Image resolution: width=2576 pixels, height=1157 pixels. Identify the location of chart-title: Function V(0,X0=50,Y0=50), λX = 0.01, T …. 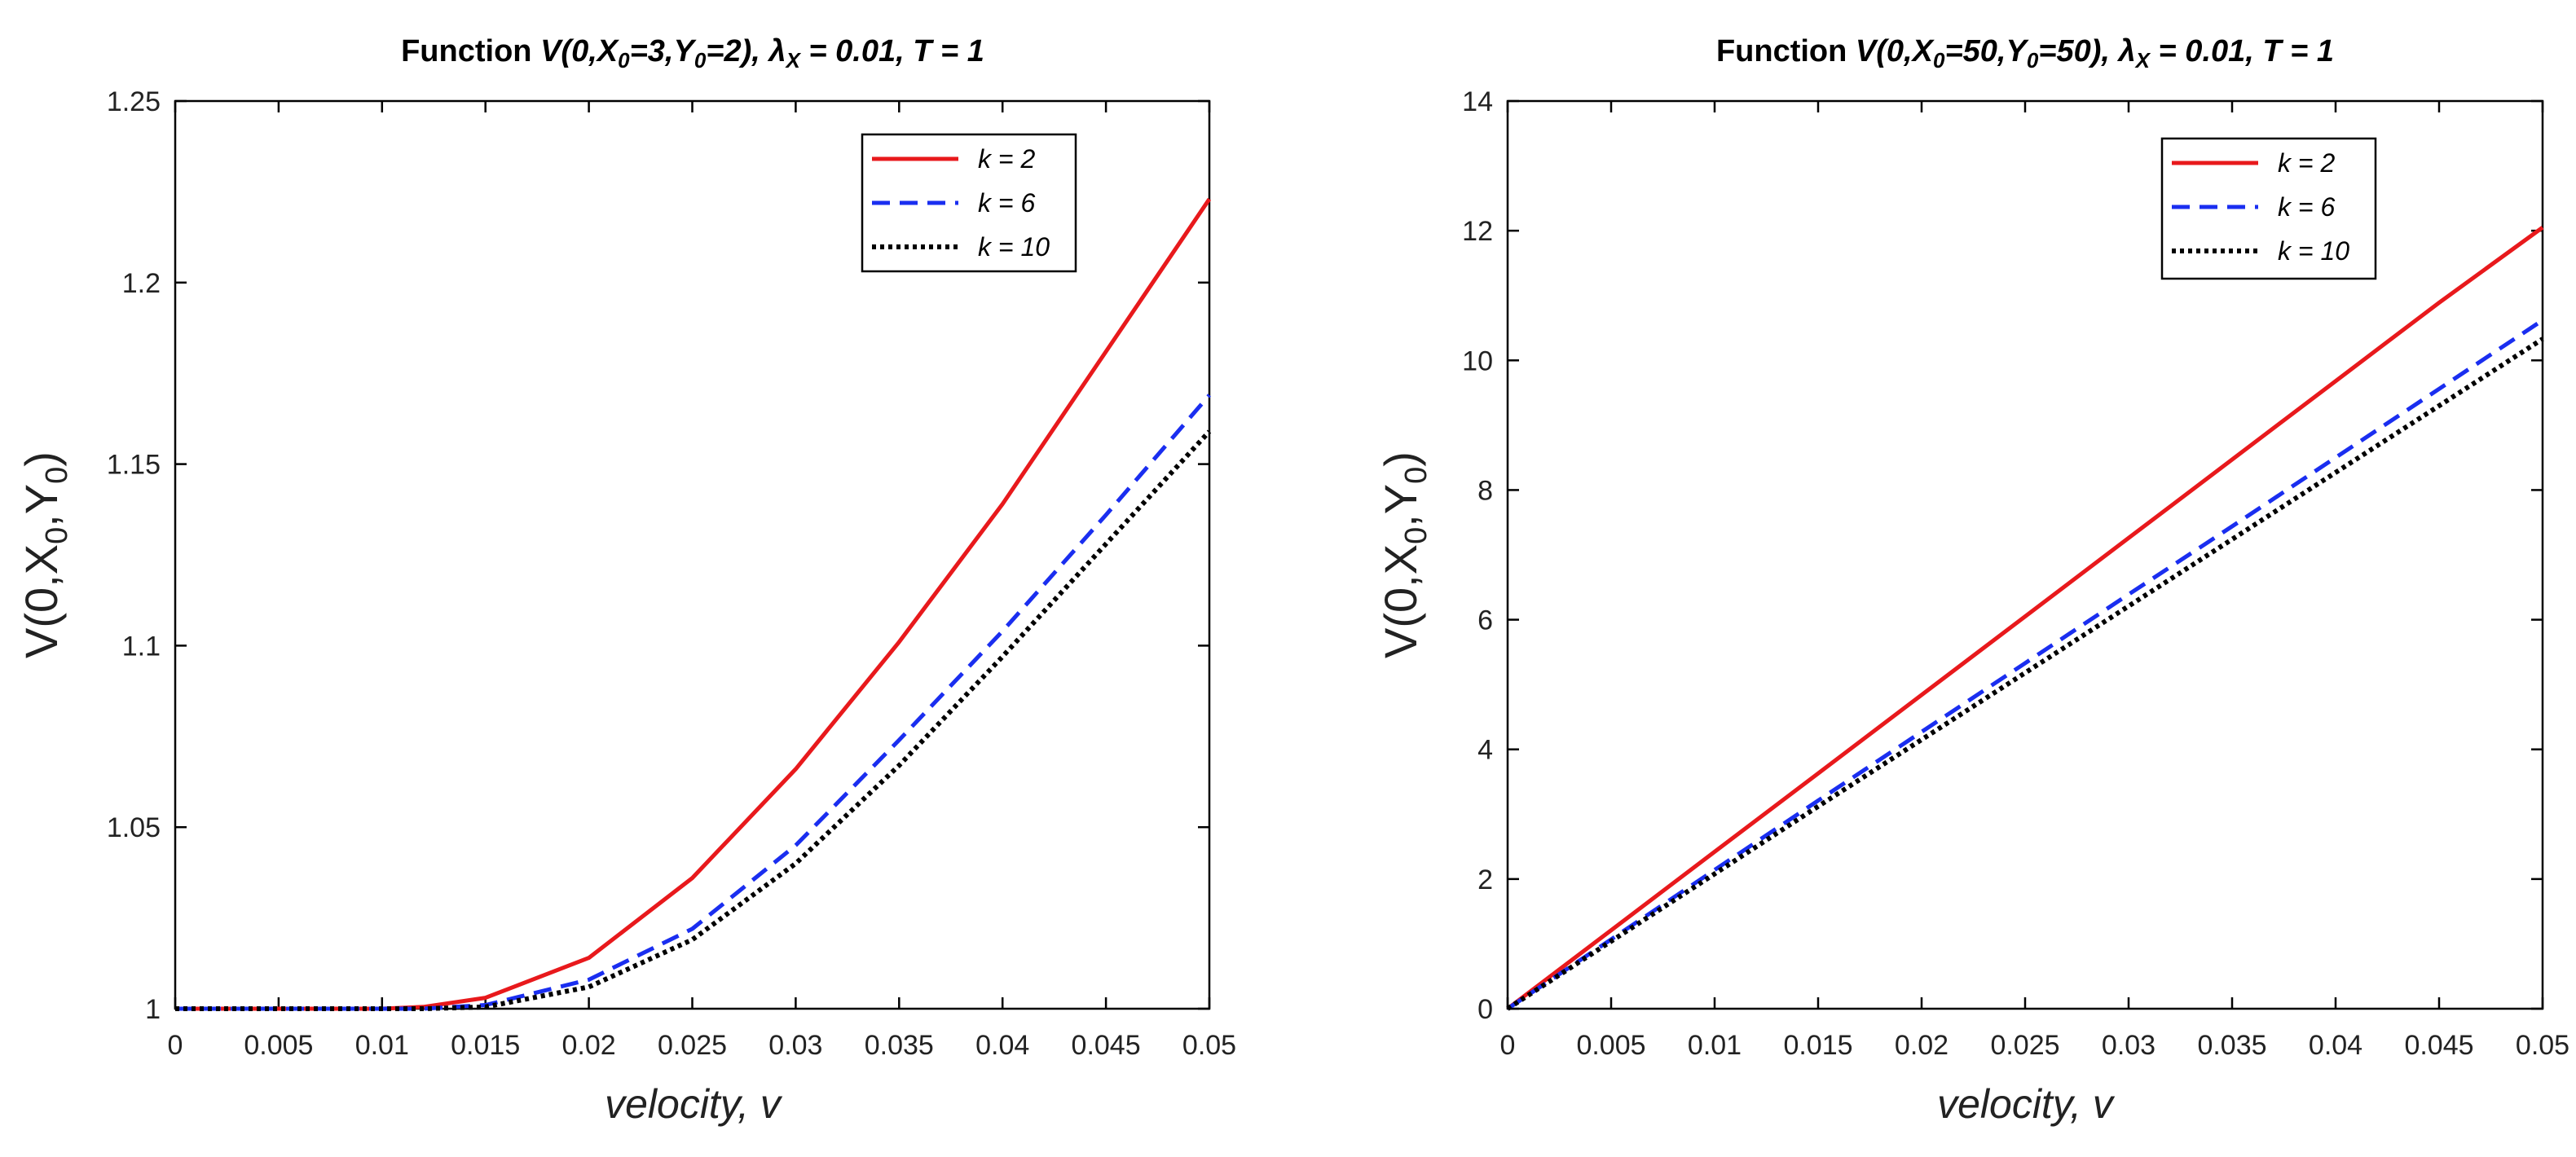
(2025, 53).